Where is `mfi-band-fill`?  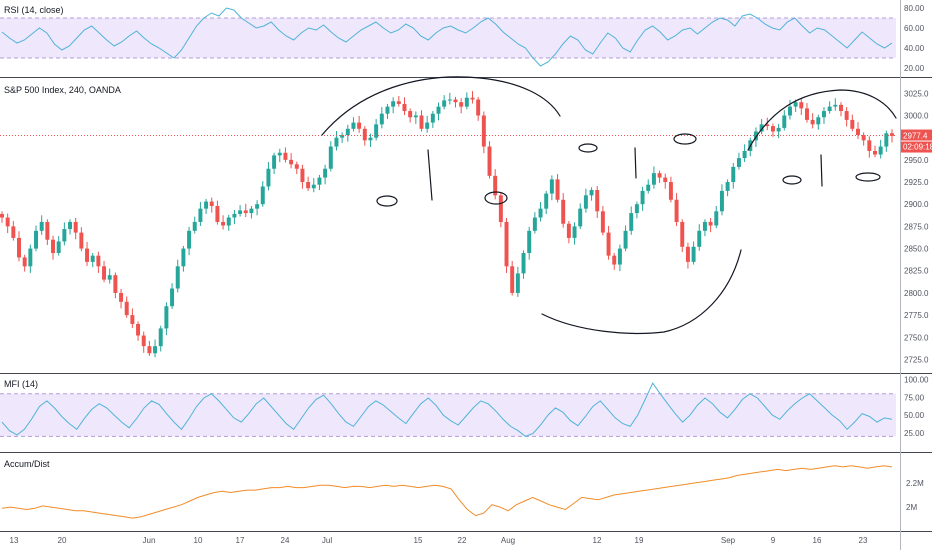 mfi-band-fill is located at coordinates (448, 415).